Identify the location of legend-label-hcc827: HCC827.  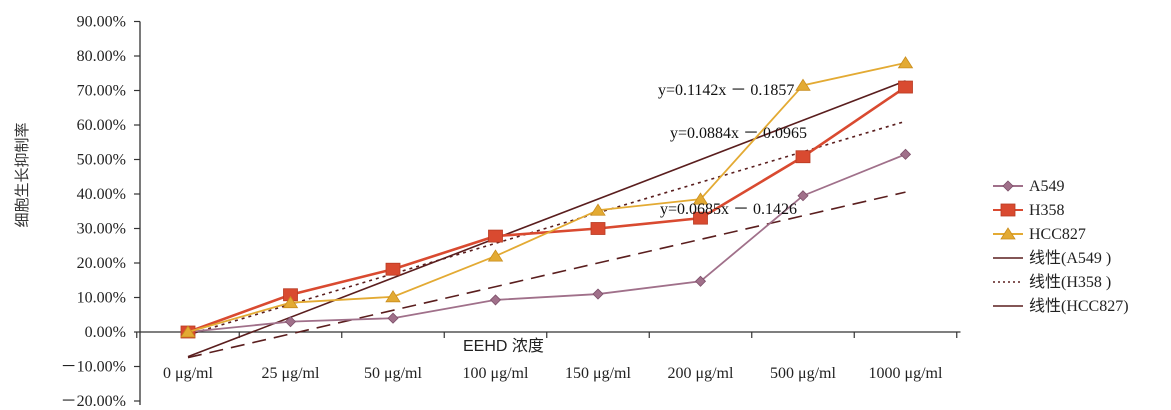
(1057, 234).